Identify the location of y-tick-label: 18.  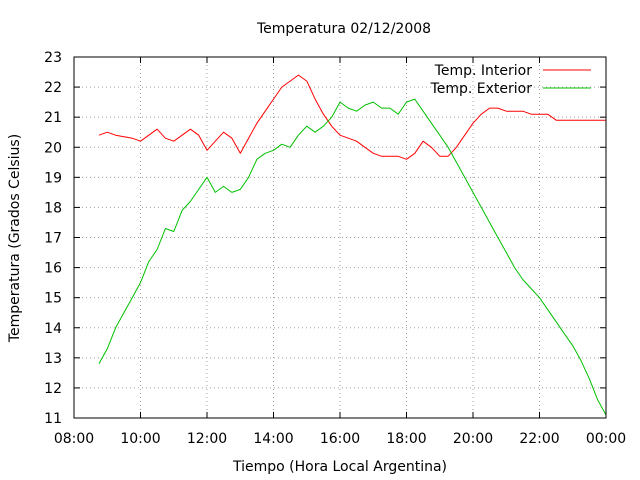
(53, 208).